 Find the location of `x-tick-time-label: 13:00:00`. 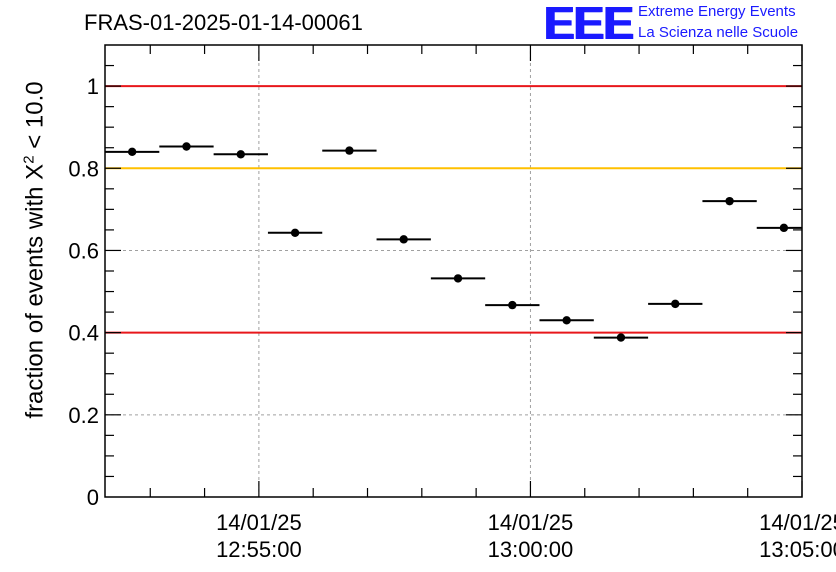

x-tick-time-label: 13:00:00 is located at coordinates (531, 549).